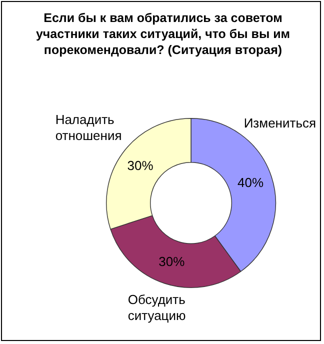  What do you see at coordinates (280, 122) in the screenshot?
I see `slice-label: Измениться` at bounding box center [280, 122].